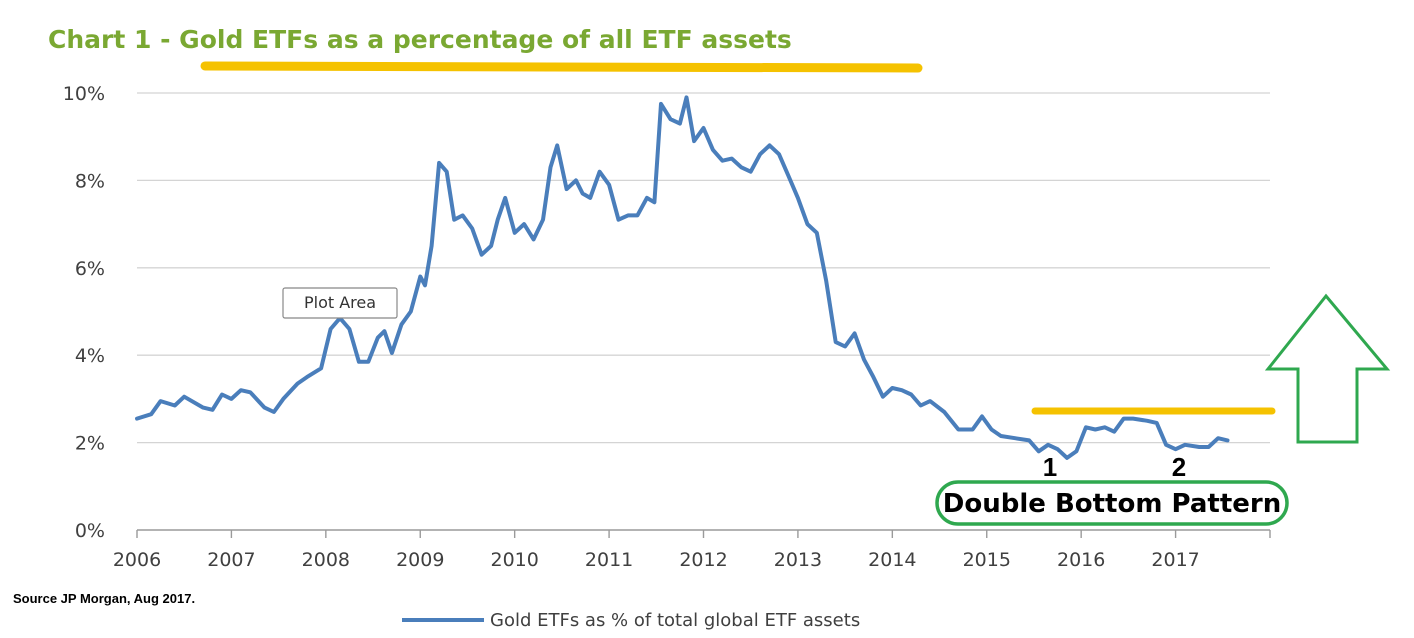 The image size is (1414, 638). What do you see at coordinates (90, 444) in the screenshot?
I see `y-tick-label: 2%` at bounding box center [90, 444].